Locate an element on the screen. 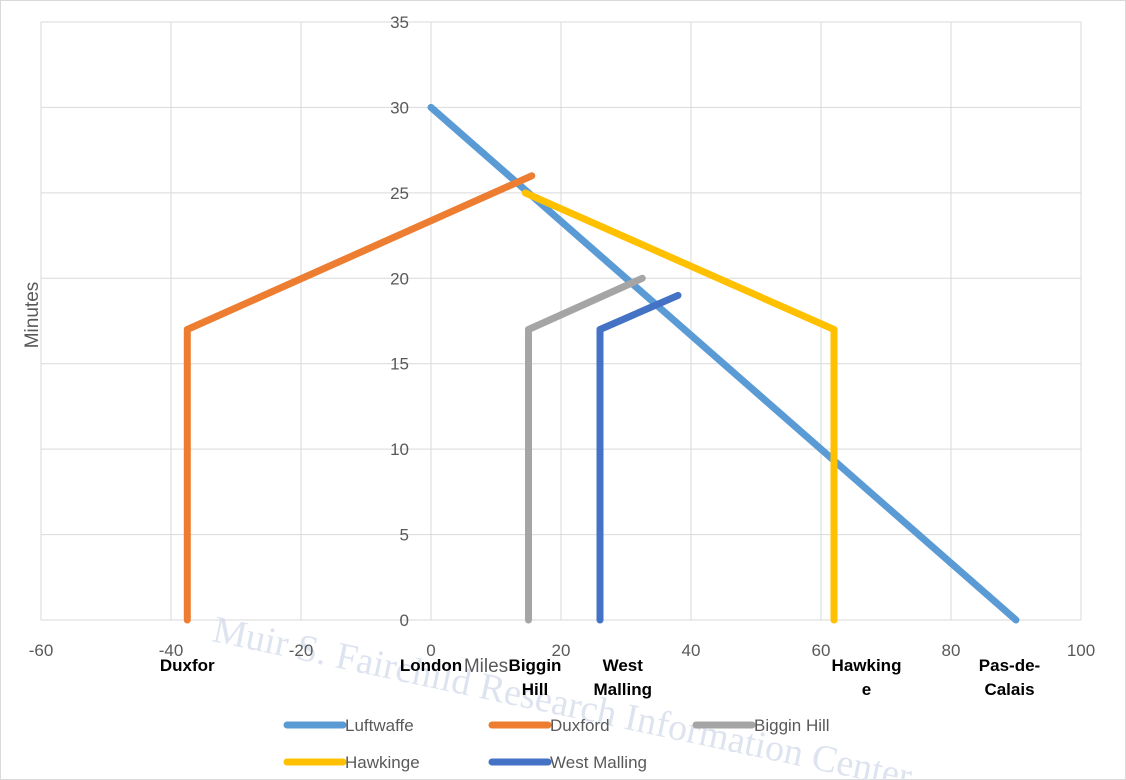  legend-item: Hawkinge is located at coordinates (351, 762).